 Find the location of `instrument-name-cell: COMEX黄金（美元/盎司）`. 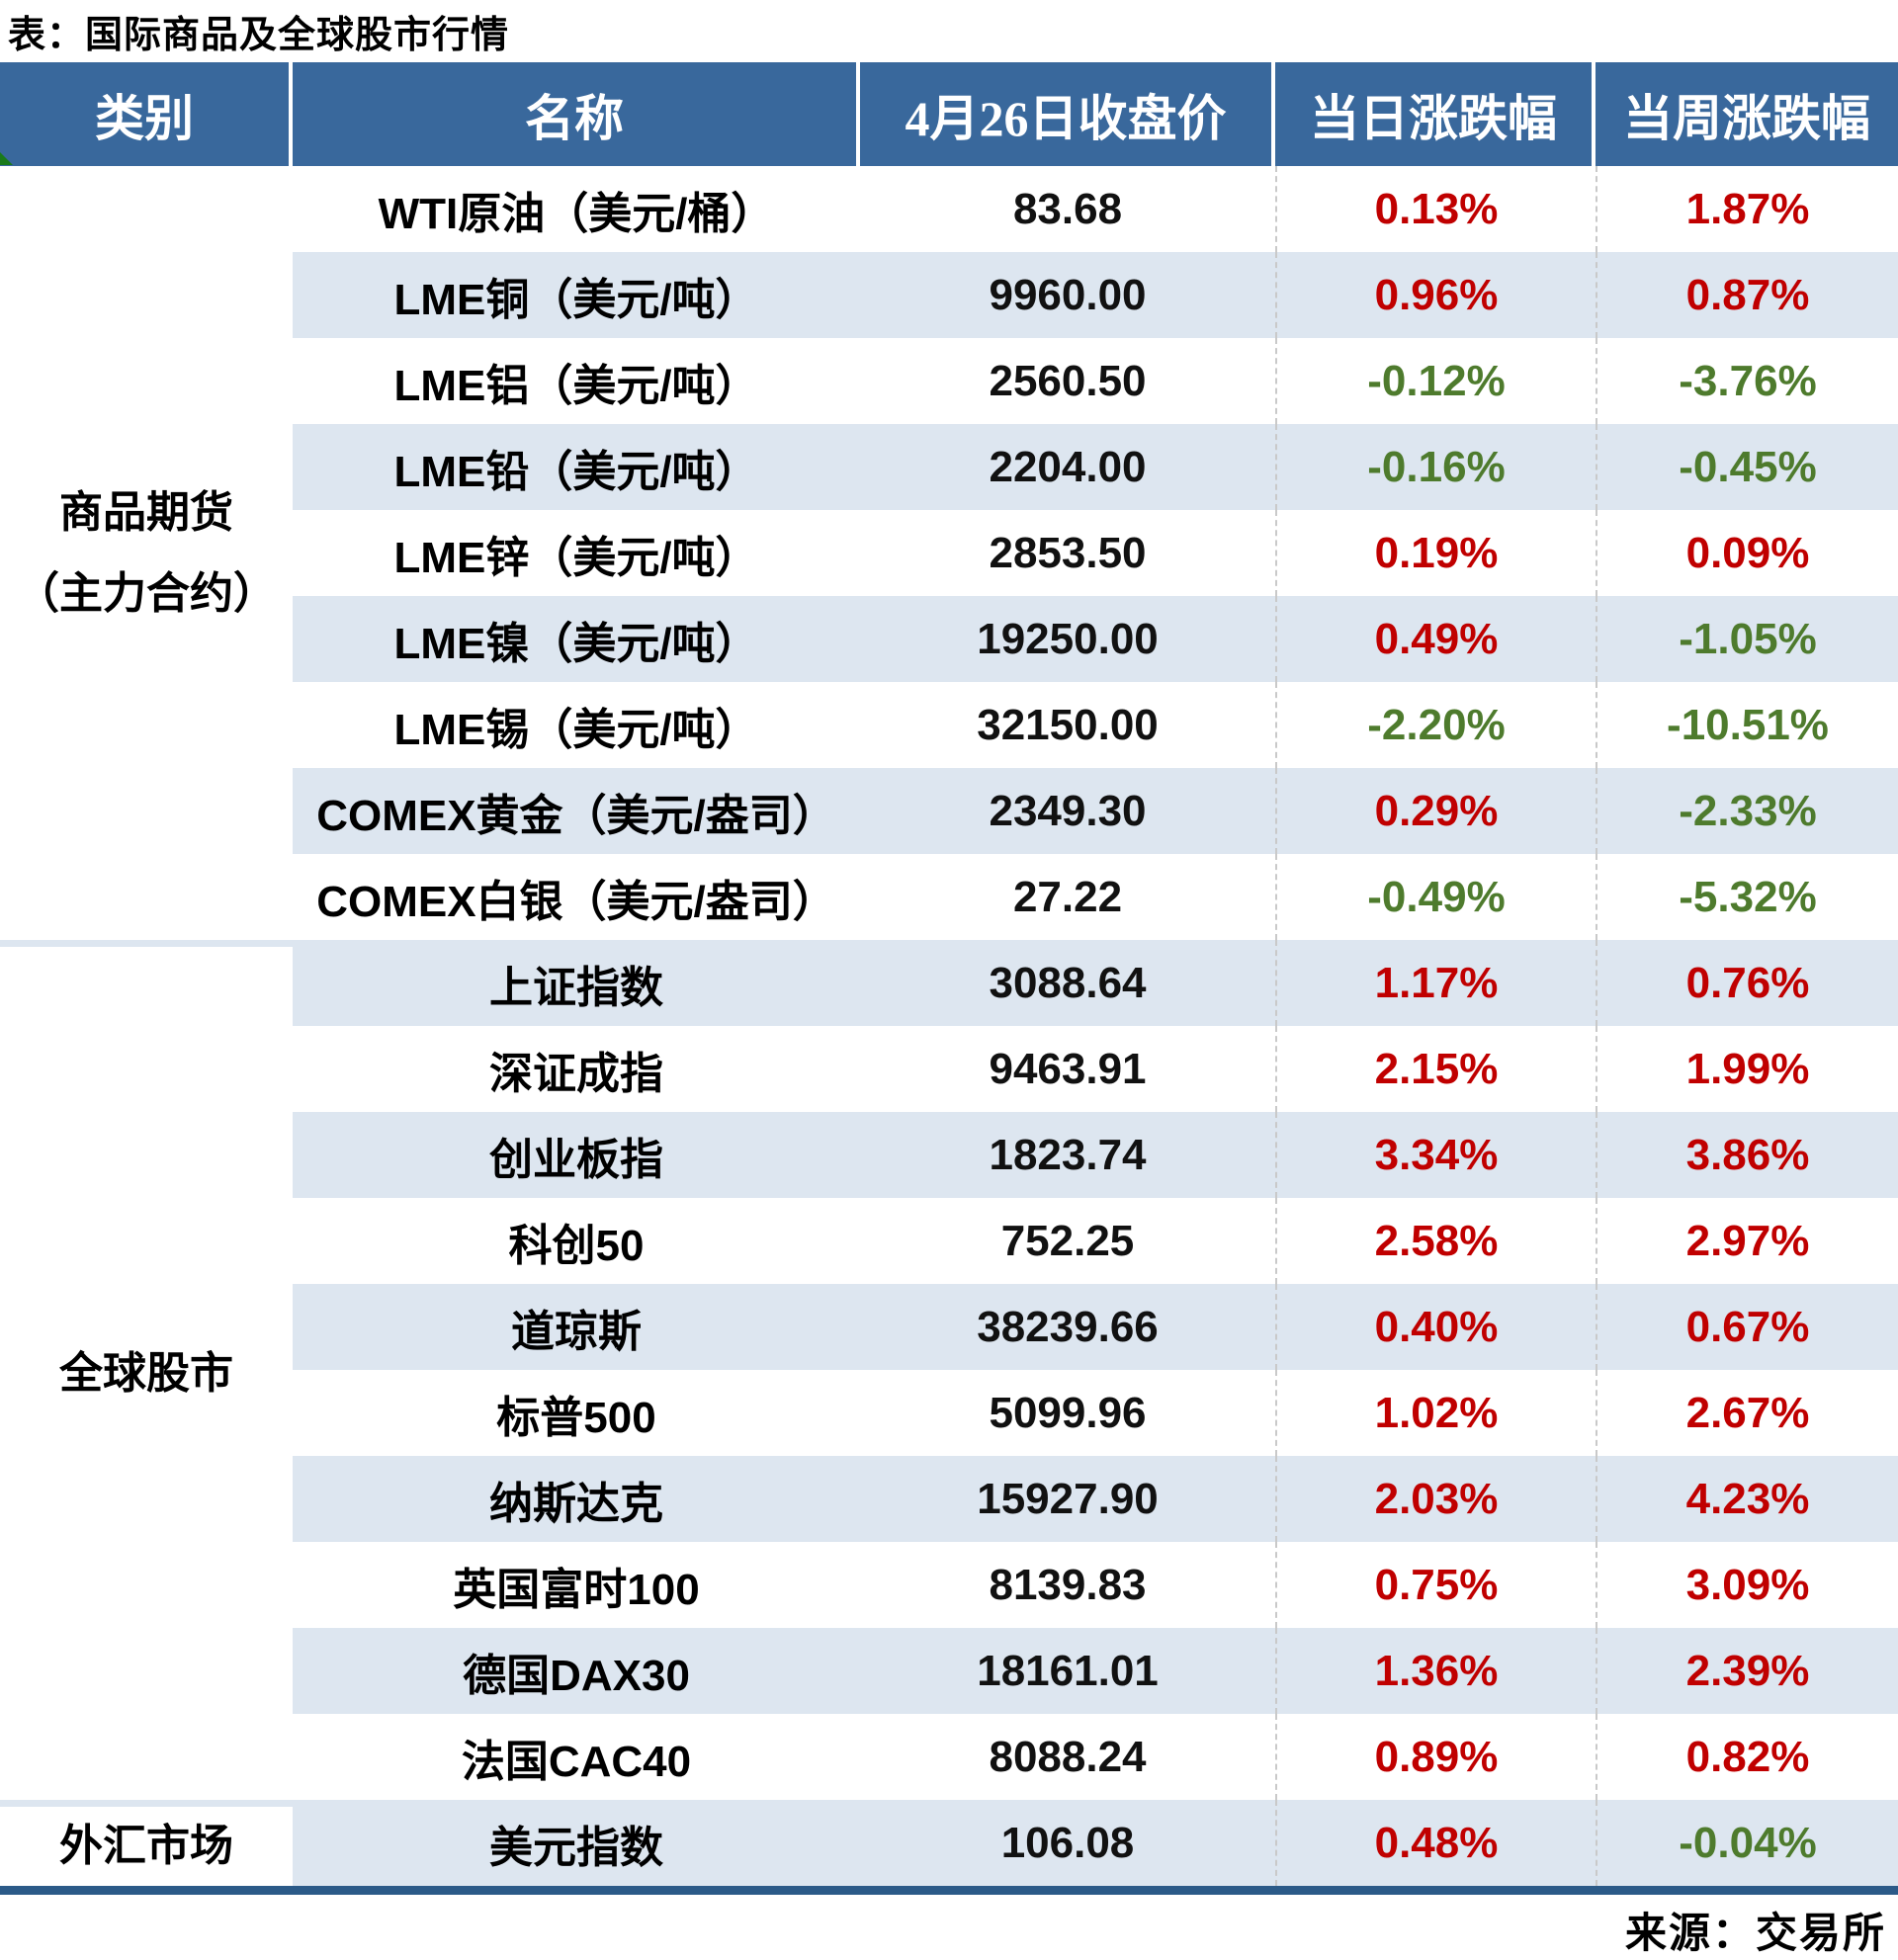

instrument-name-cell: COMEX黄金（美元/盎司） is located at coordinates (577, 811).